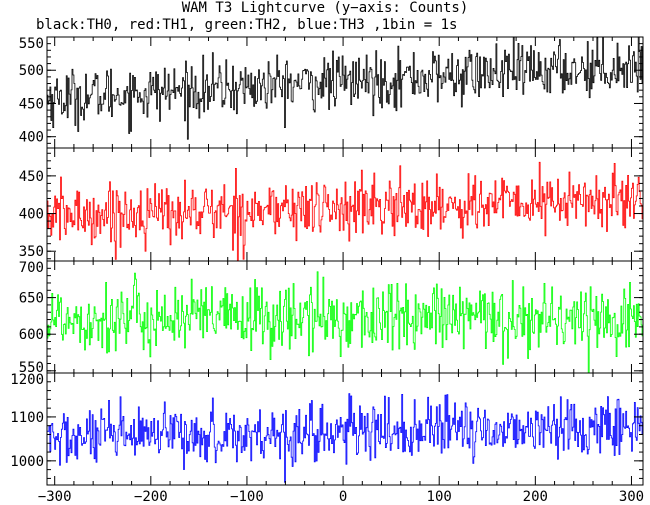 The image size is (650, 505). Describe the element at coordinates (27, 462) in the screenshot. I see `y-tick-label-th3: 1000` at that location.